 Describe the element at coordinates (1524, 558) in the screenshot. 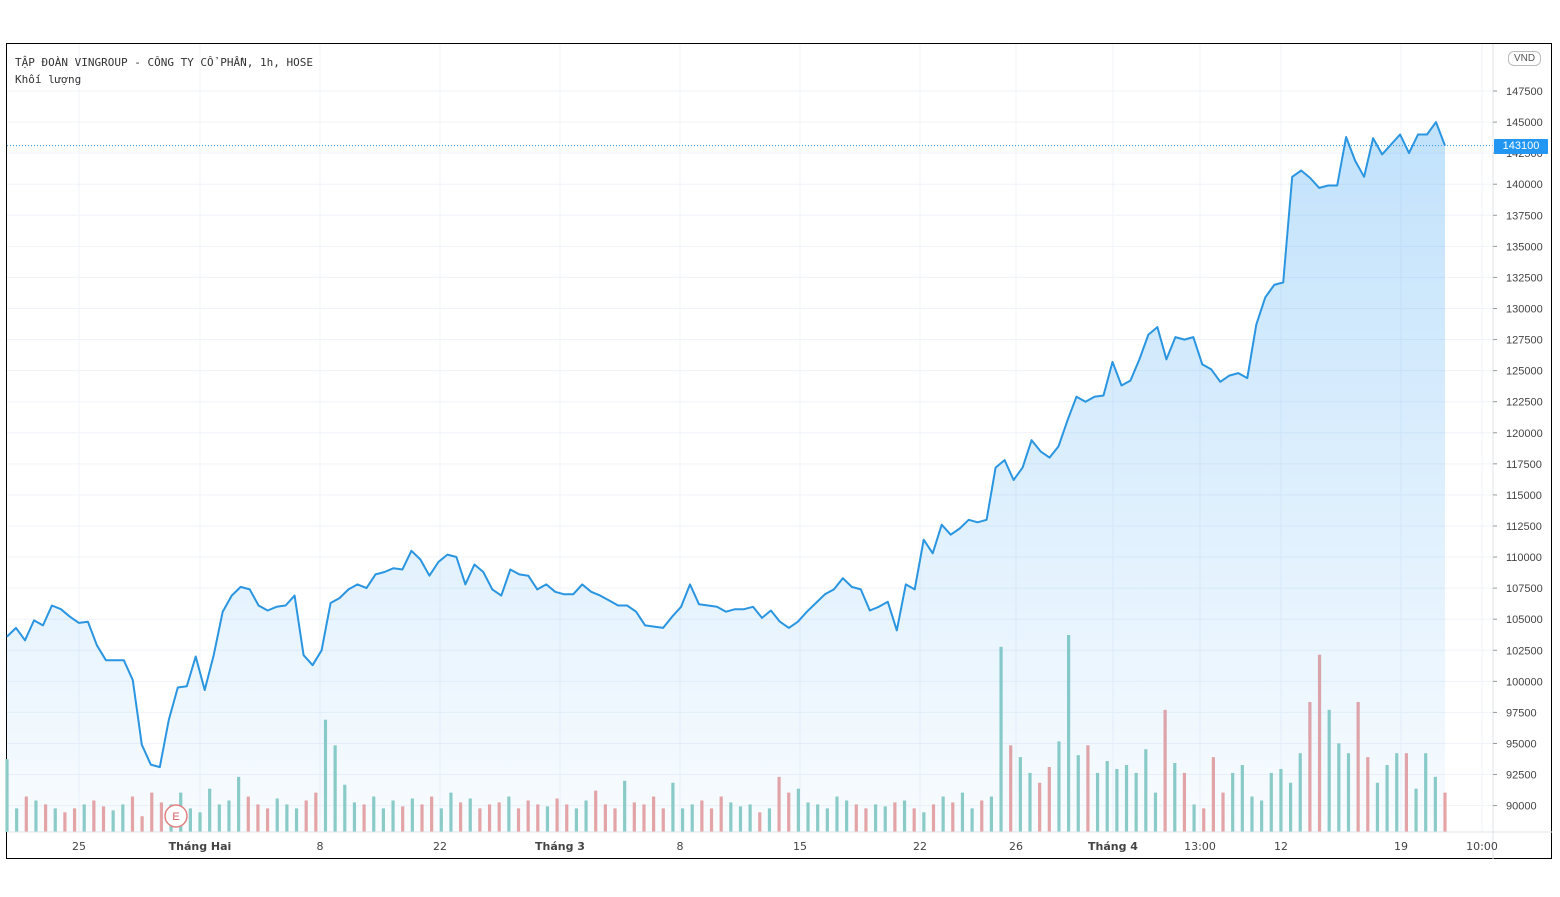

I see `price-tick-label: 110000` at that location.